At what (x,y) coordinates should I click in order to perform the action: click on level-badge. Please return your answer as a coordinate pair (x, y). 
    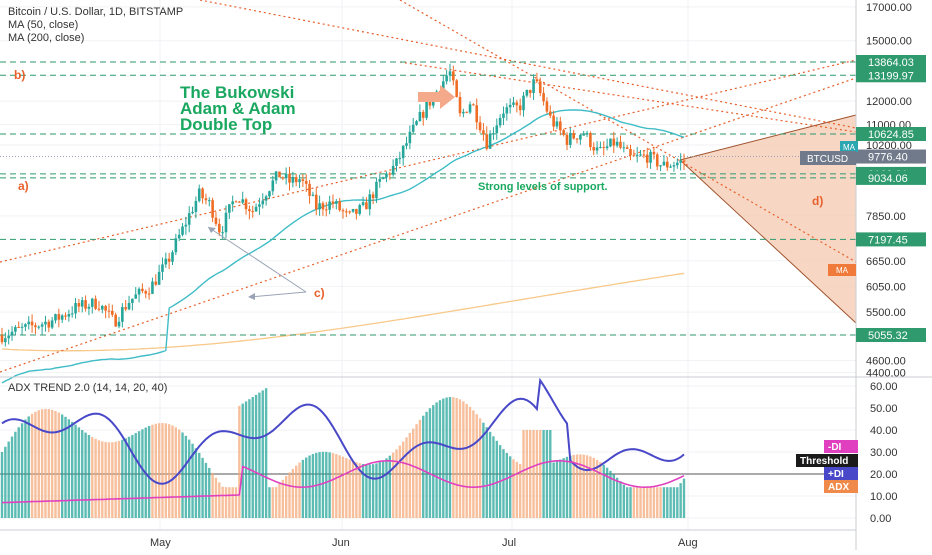
    Looking at the image, I should click on (891, 62).